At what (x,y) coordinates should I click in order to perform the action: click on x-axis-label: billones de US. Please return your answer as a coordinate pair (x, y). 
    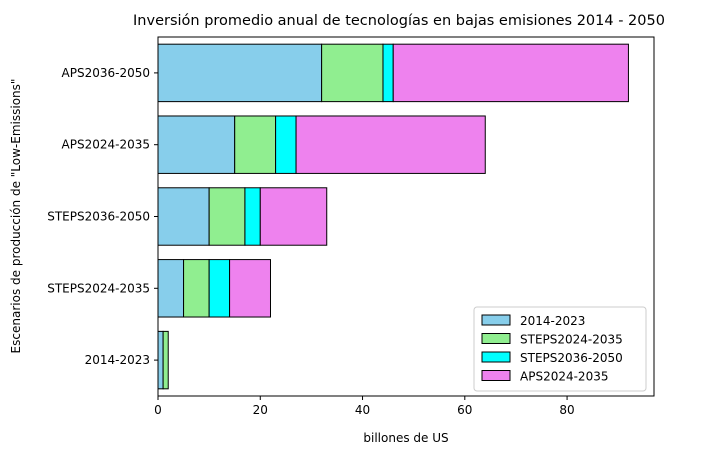
    Looking at the image, I should click on (405, 438).